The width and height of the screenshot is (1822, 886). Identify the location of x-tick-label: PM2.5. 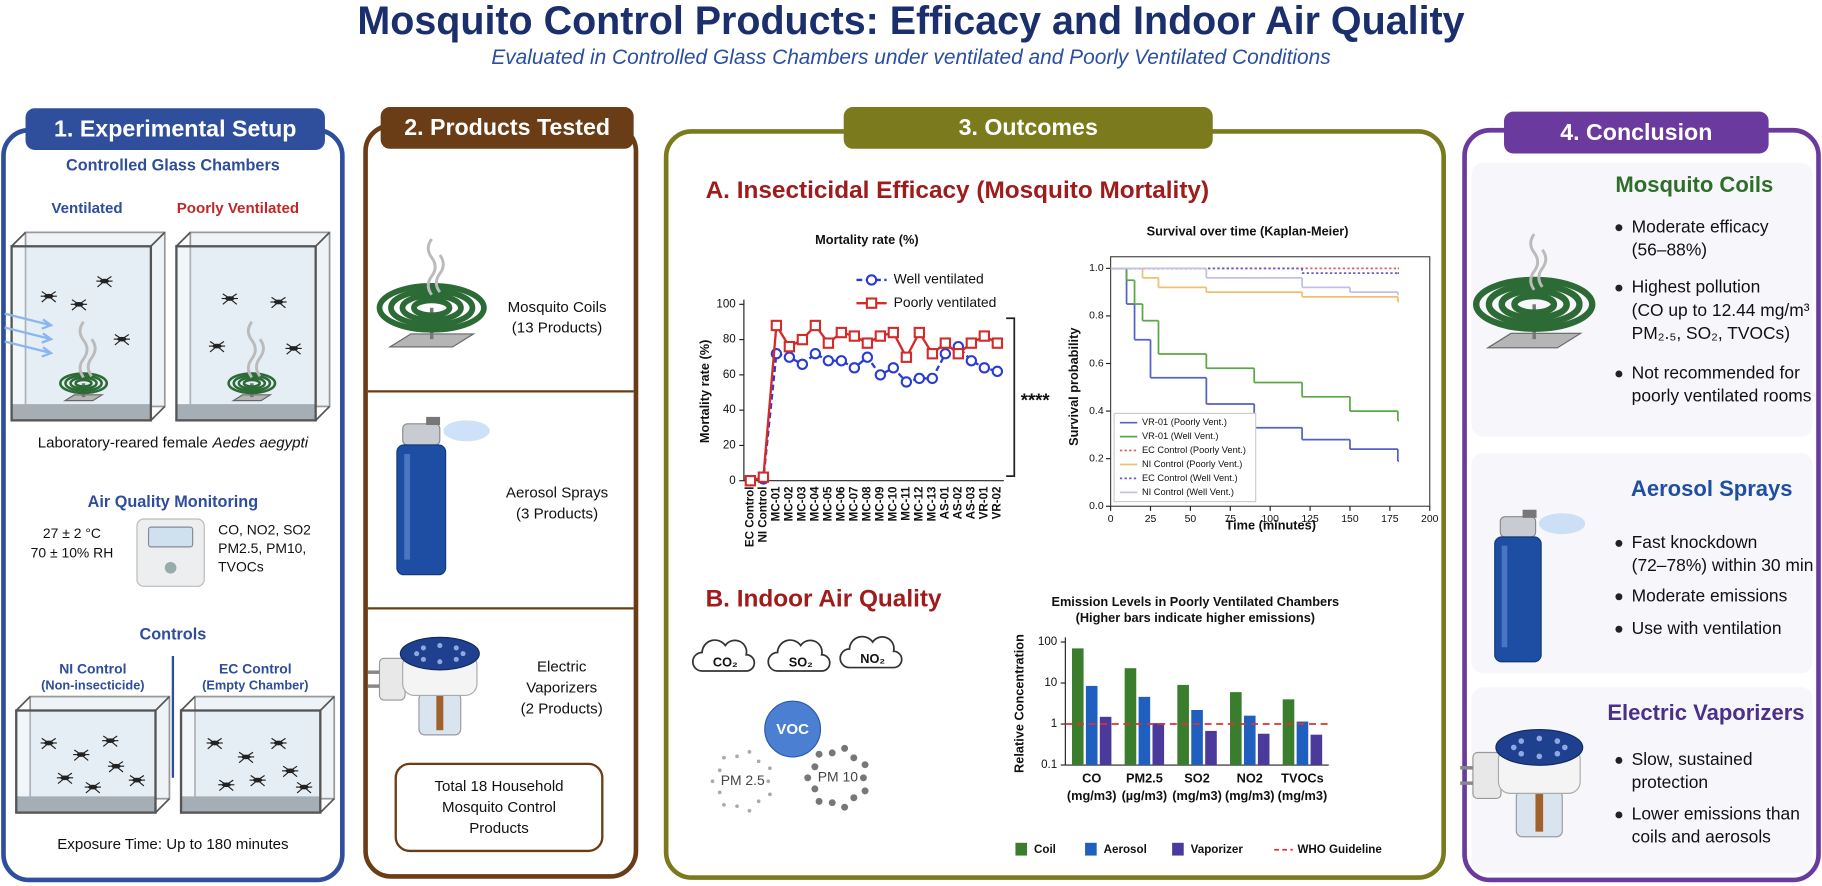
(1144, 777).